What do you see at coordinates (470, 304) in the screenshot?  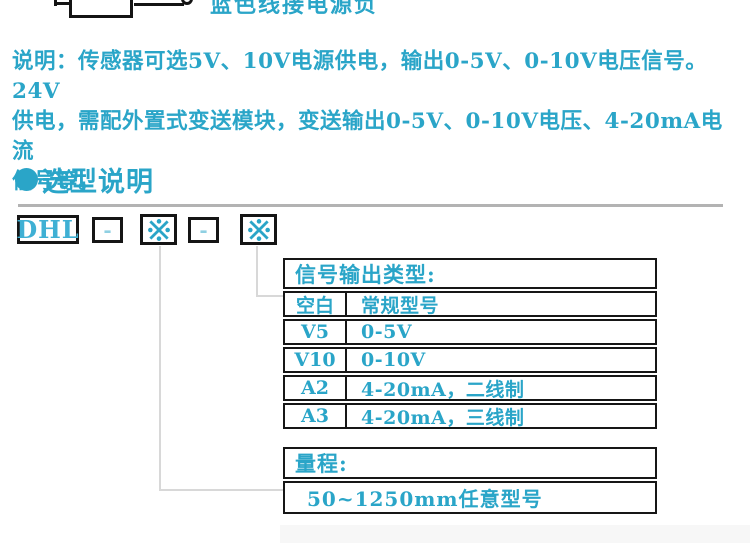 I see `table-row: 空白 常规型号` at bounding box center [470, 304].